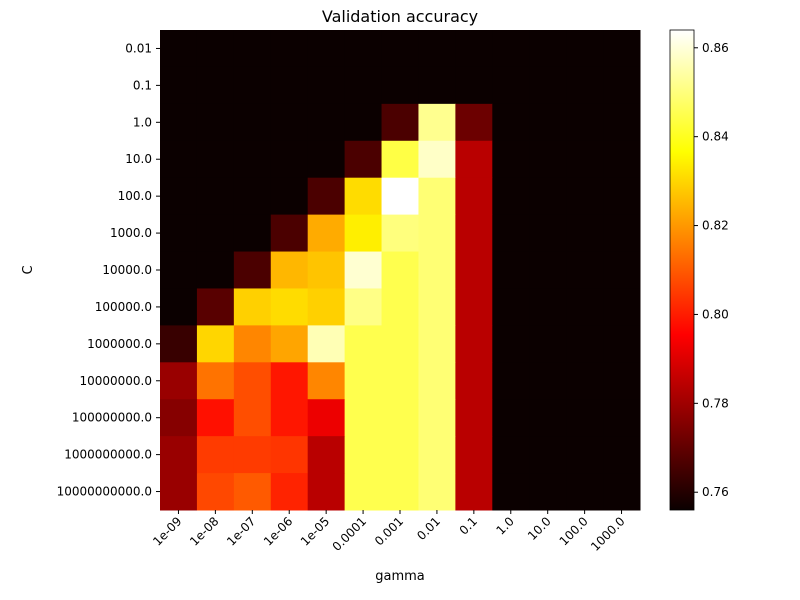 The width and height of the screenshot is (800, 600). I want to click on x-tick-label: 1e-05, so click(315, 531).